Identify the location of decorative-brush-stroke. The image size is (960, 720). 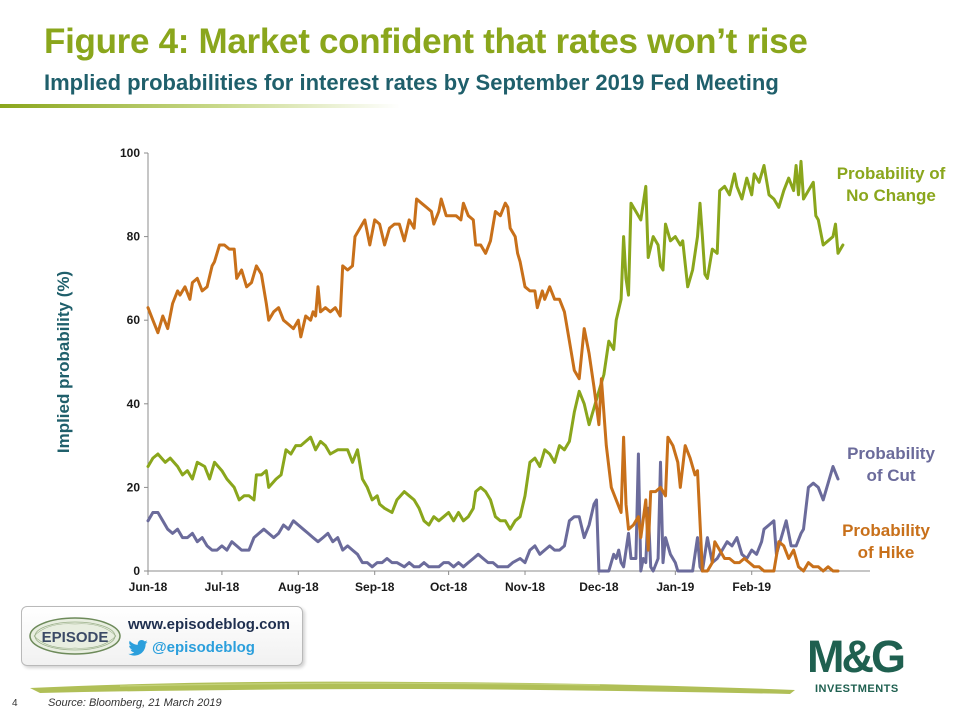
(412, 687).